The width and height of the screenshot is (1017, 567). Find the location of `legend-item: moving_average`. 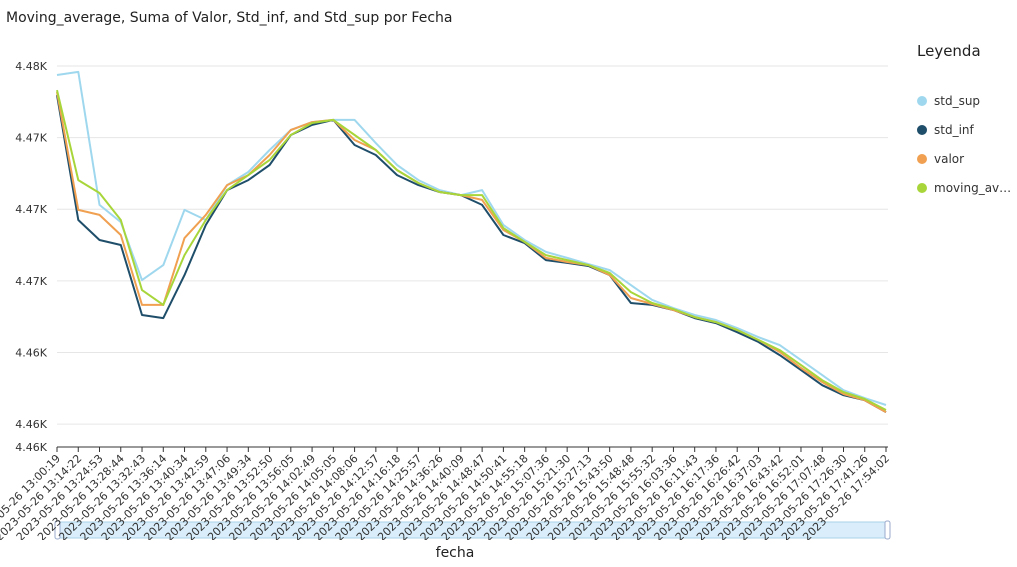

legend-item: moving_average is located at coordinates (966, 187).